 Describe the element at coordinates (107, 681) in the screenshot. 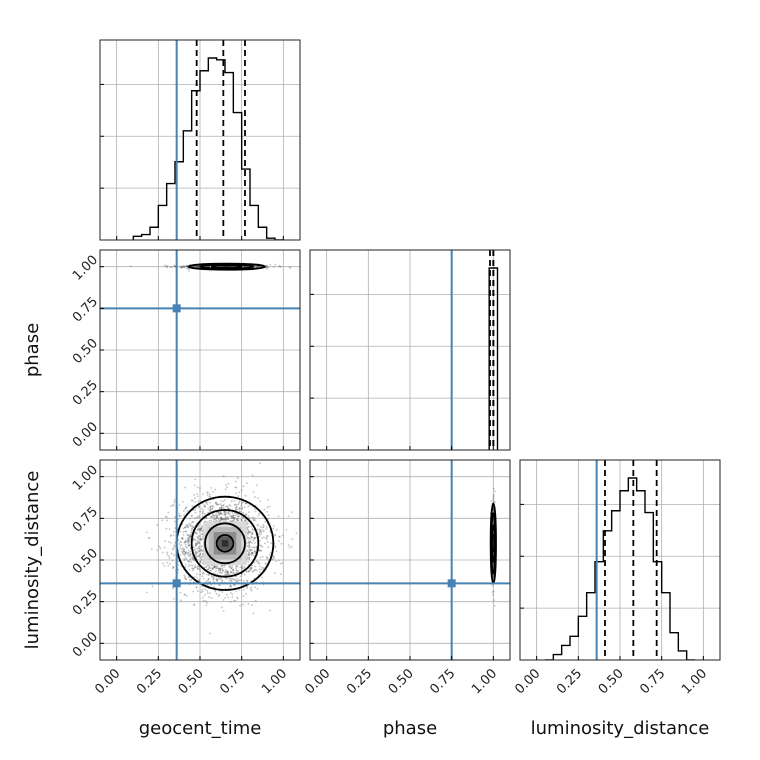

I see `x-tick-label: 0.00` at that location.